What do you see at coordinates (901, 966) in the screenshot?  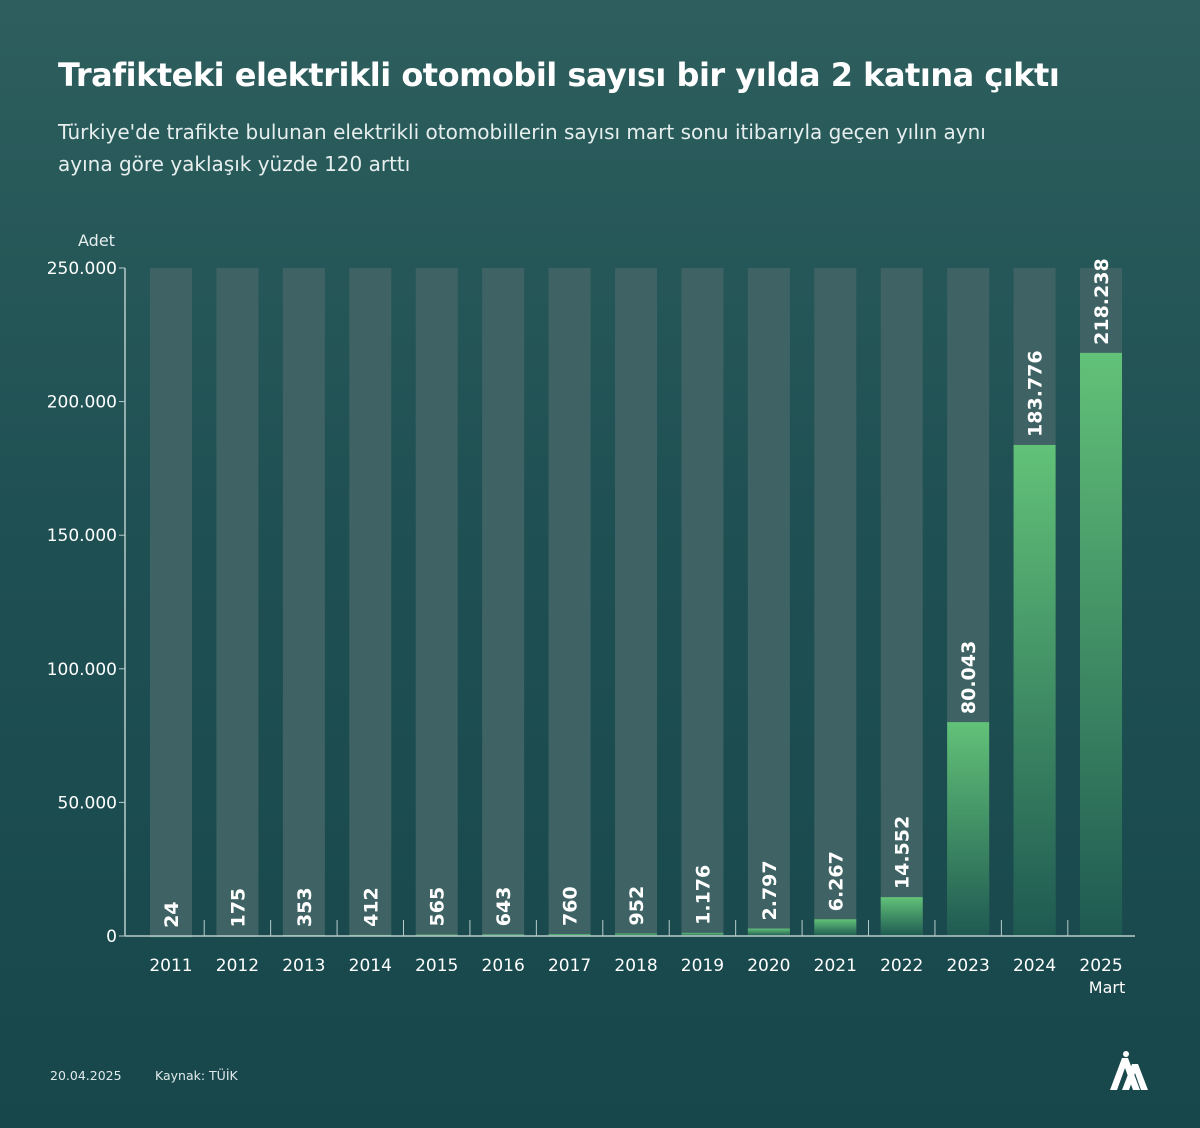 I see `x-tick-label: 2022` at bounding box center [901, 966].